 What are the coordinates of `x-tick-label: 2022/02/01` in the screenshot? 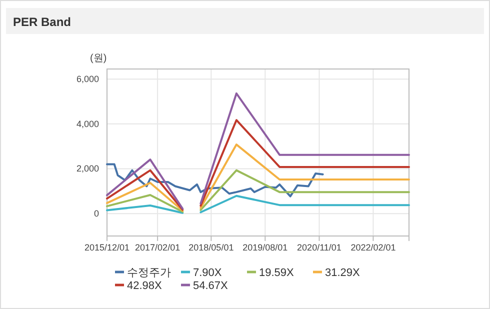 It's located at (373, 247).